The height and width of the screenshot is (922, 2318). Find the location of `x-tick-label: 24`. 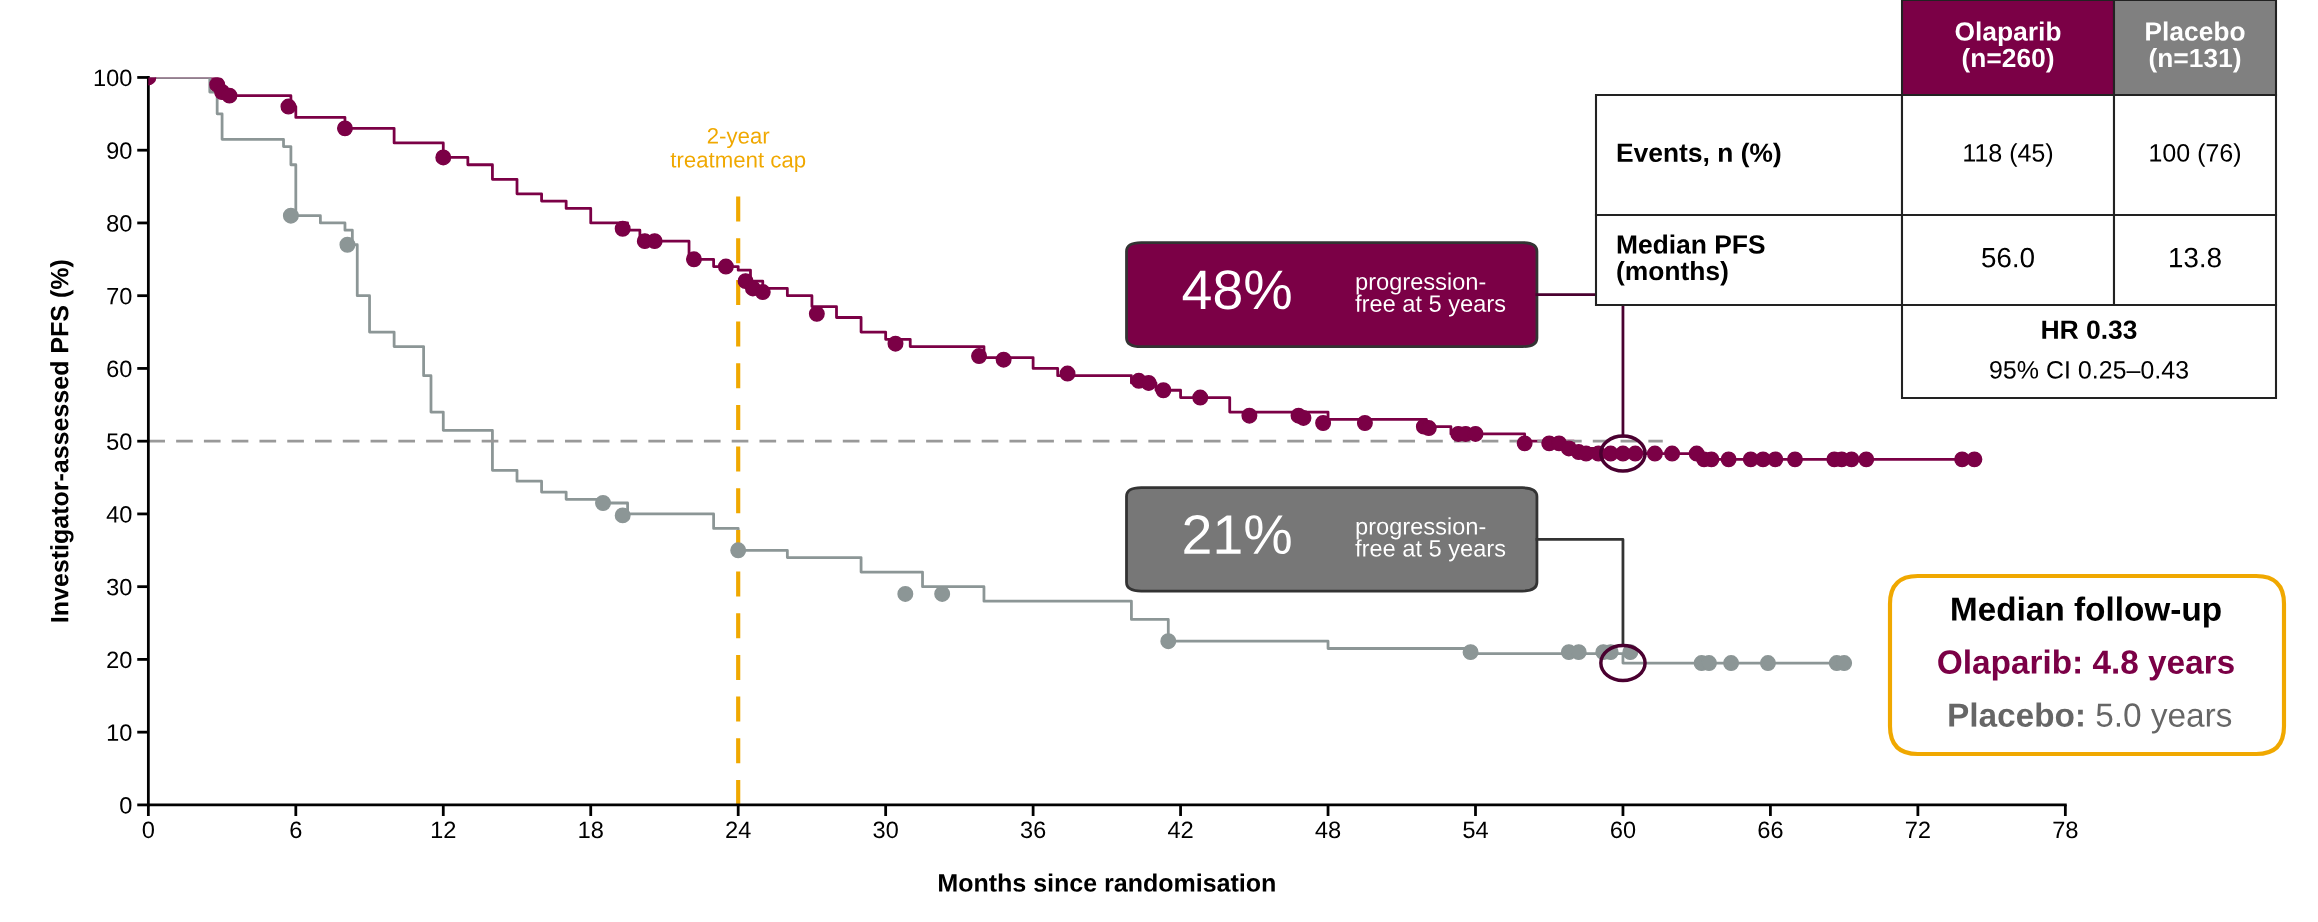

x-tick-label: 24 is located at coordinates (738, 829).